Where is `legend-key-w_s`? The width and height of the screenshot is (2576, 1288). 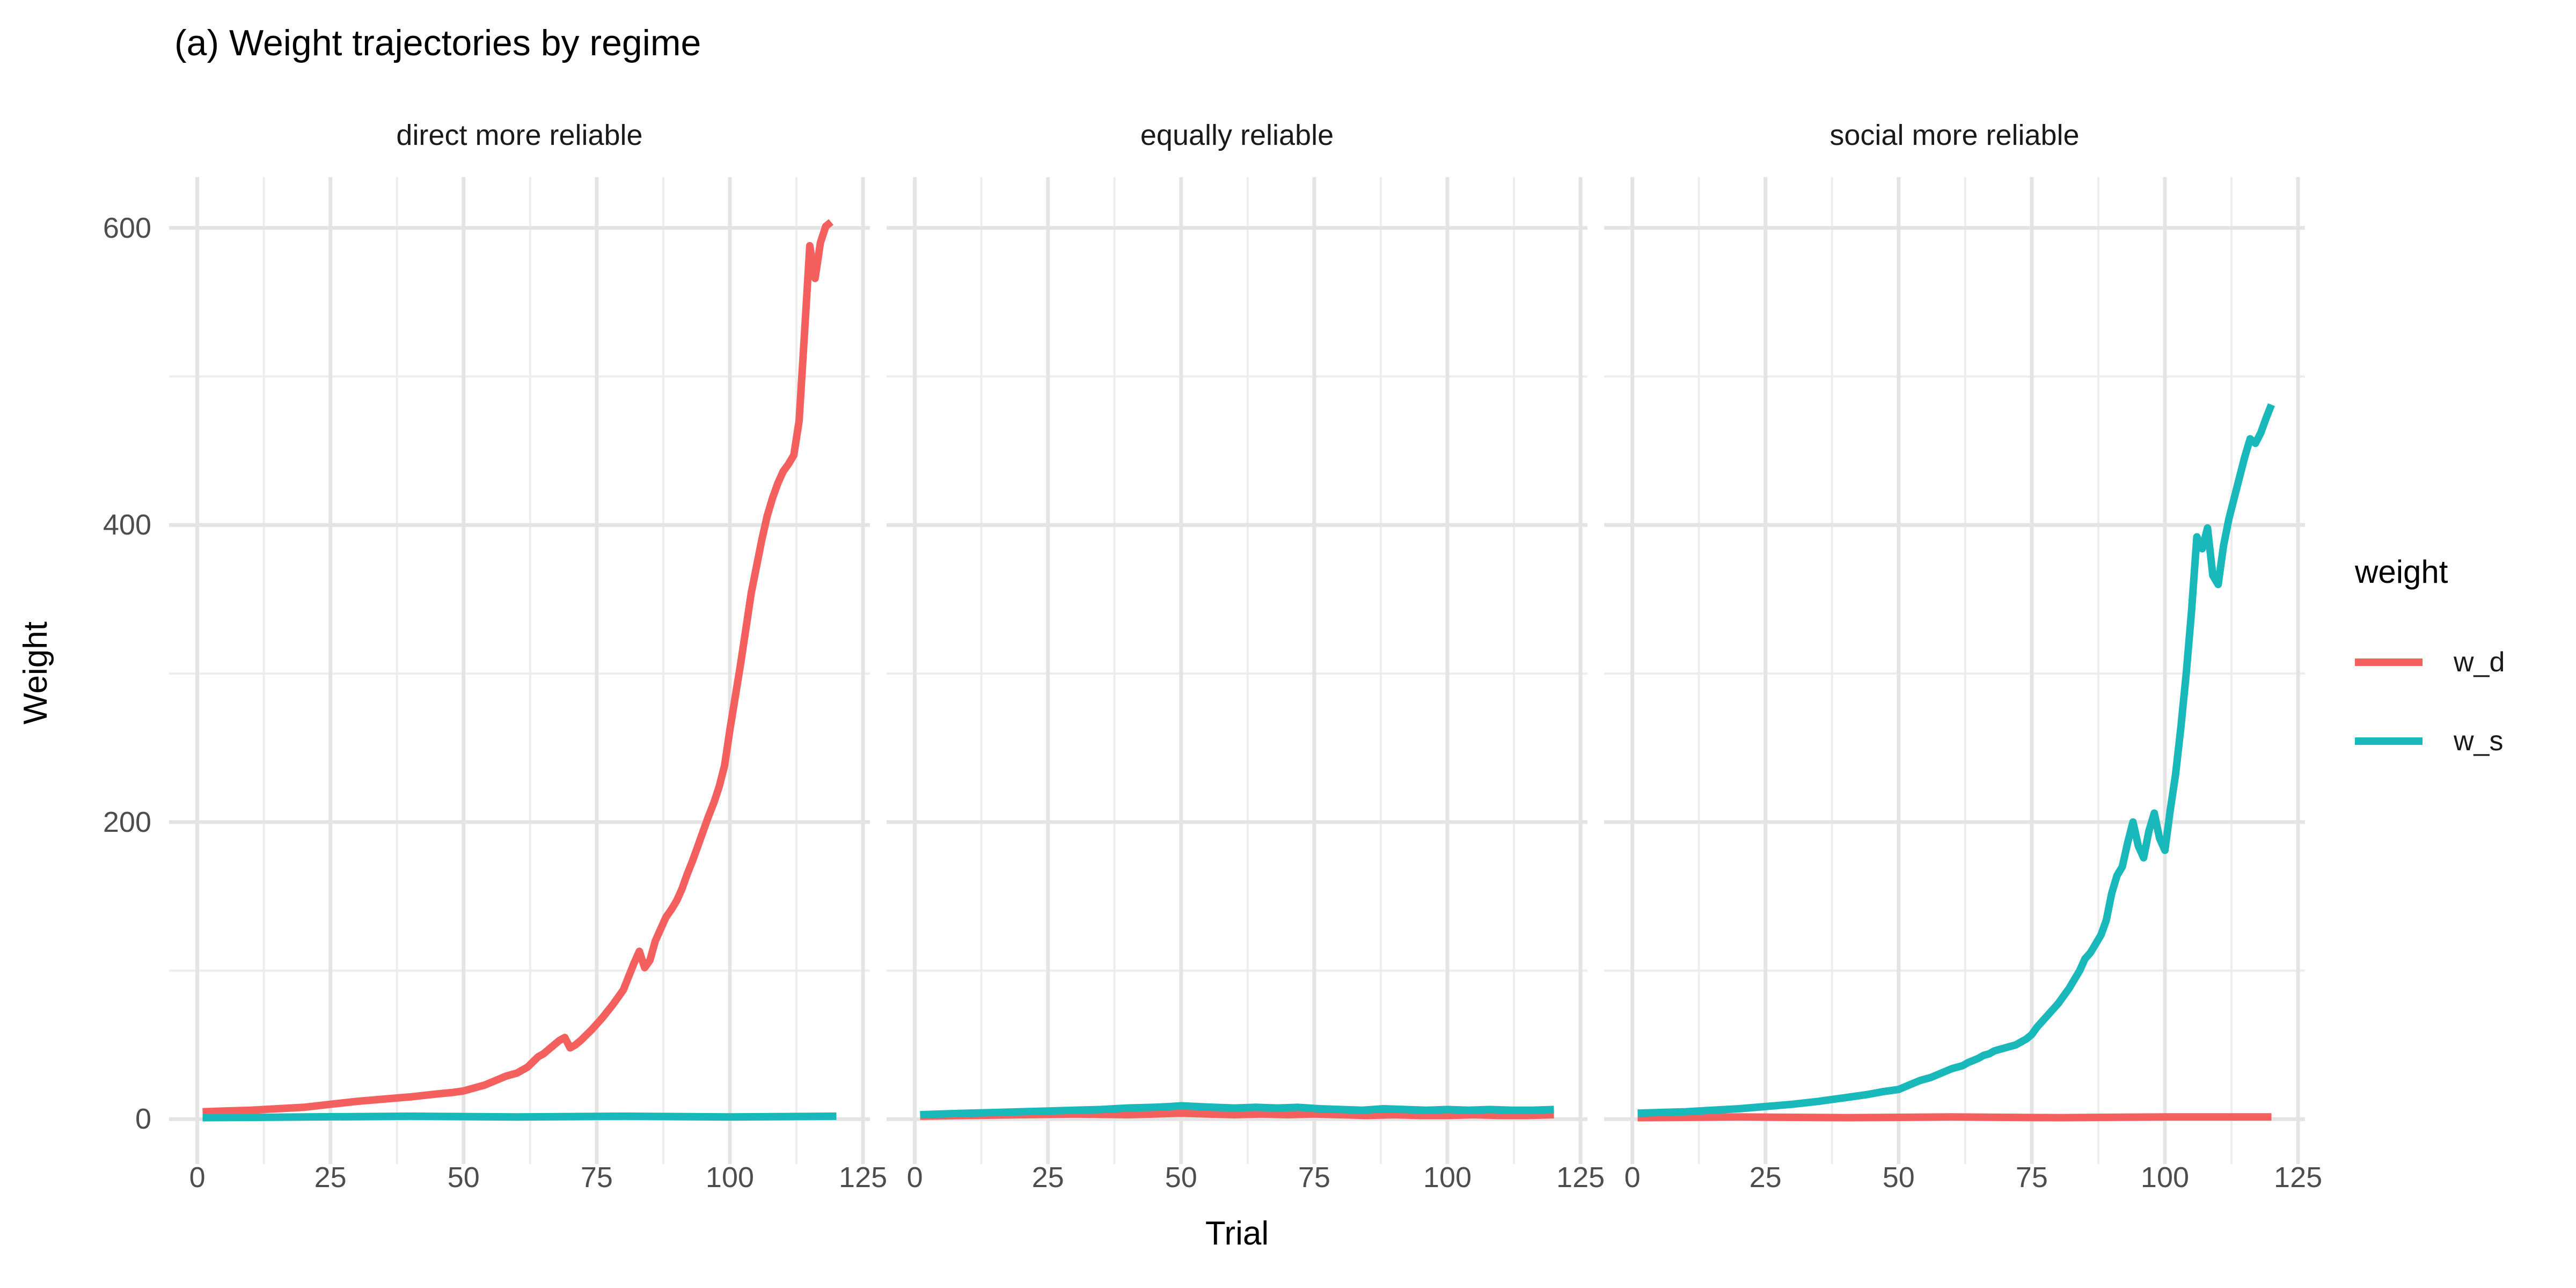
legend-key-w_s is located at coordinates (2389, 741).